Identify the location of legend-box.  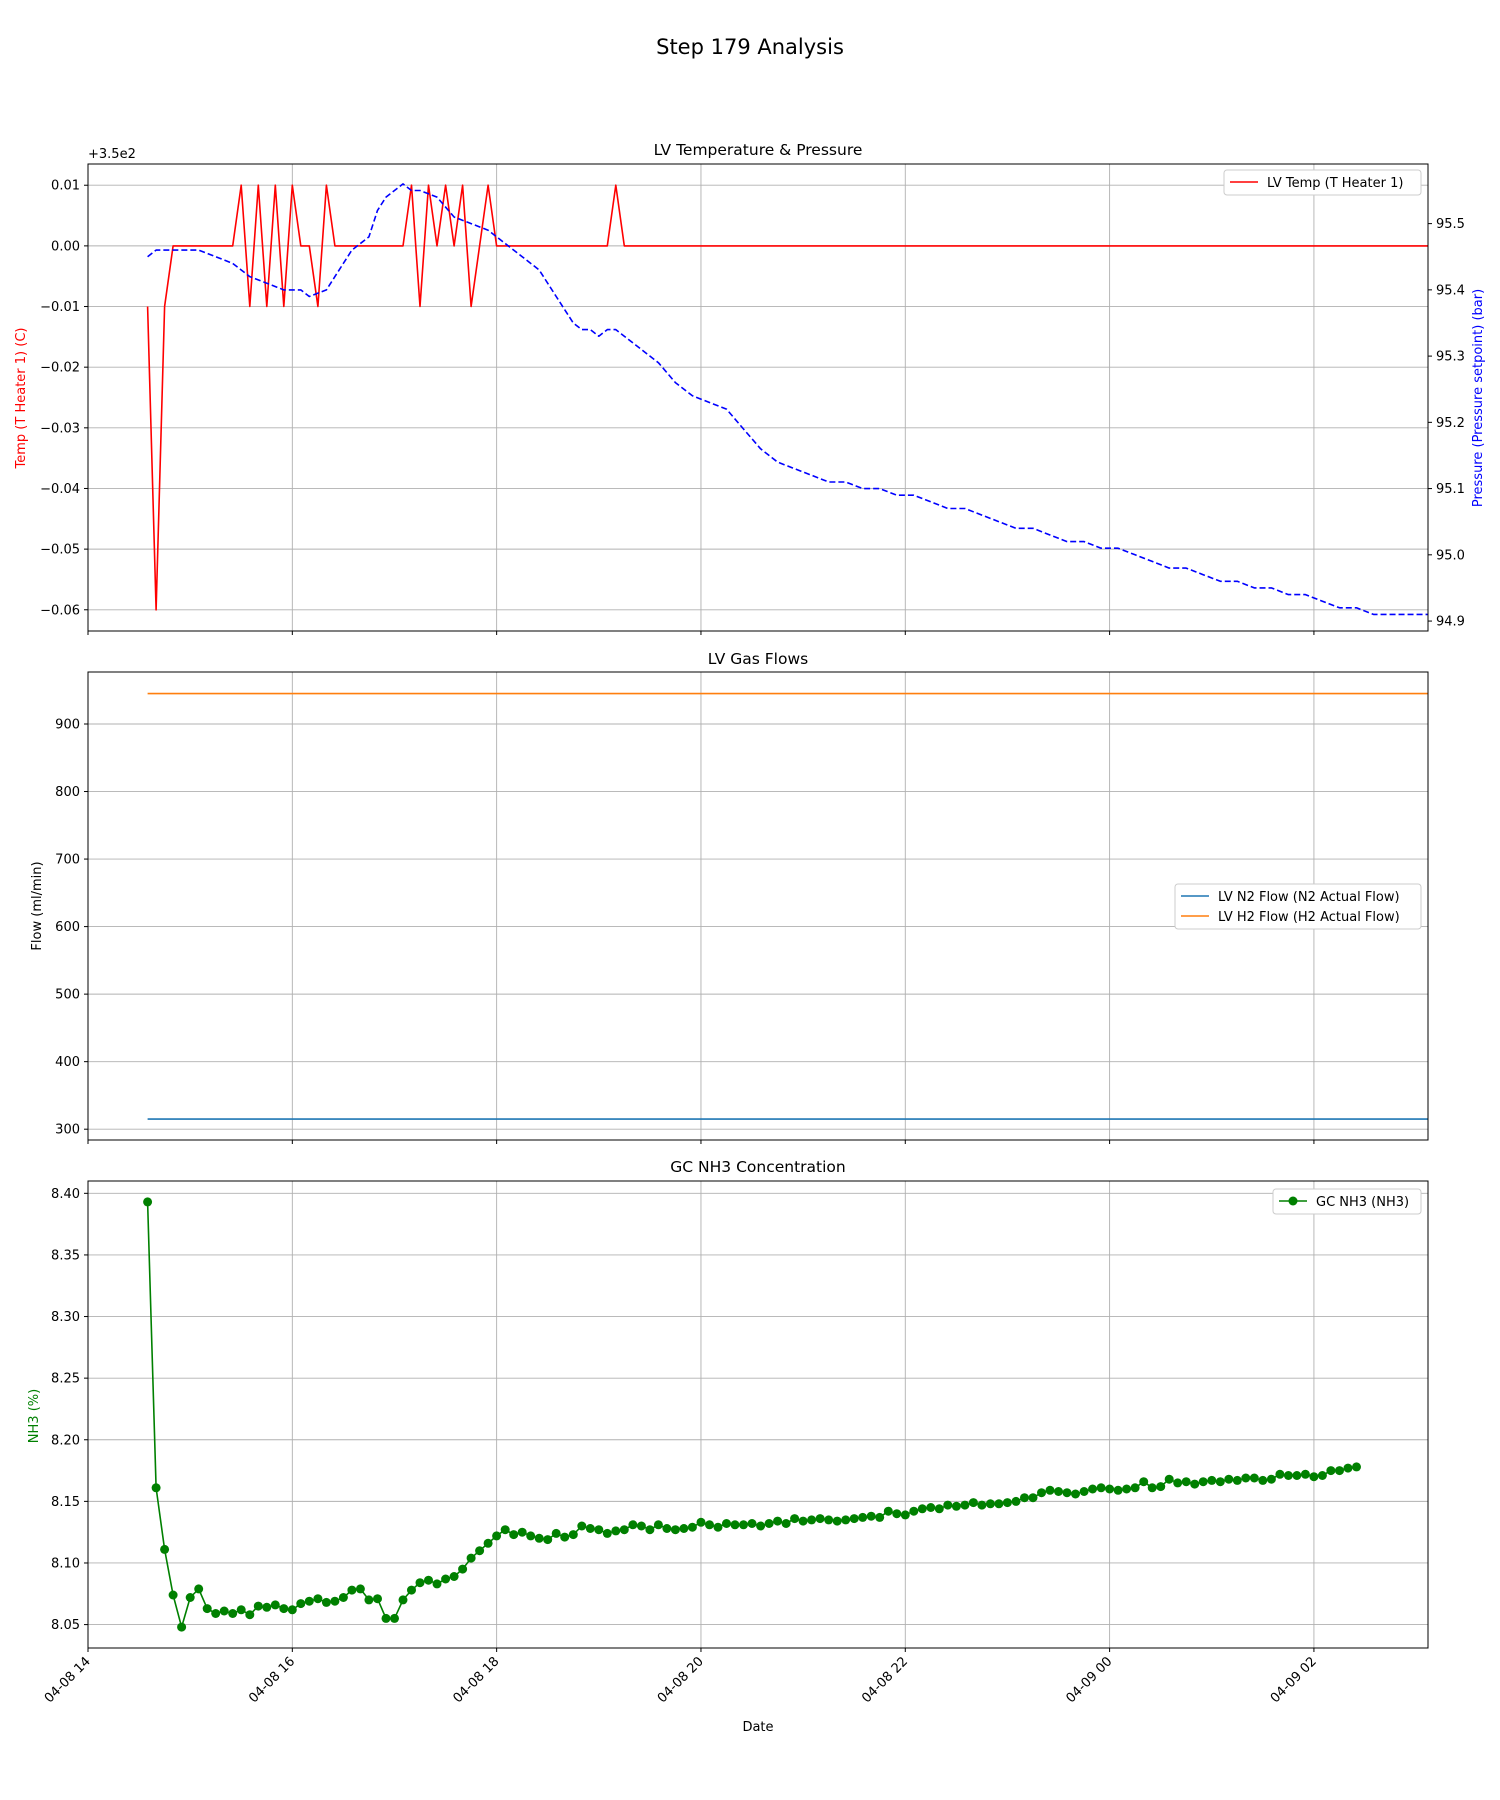
(1322, 182).